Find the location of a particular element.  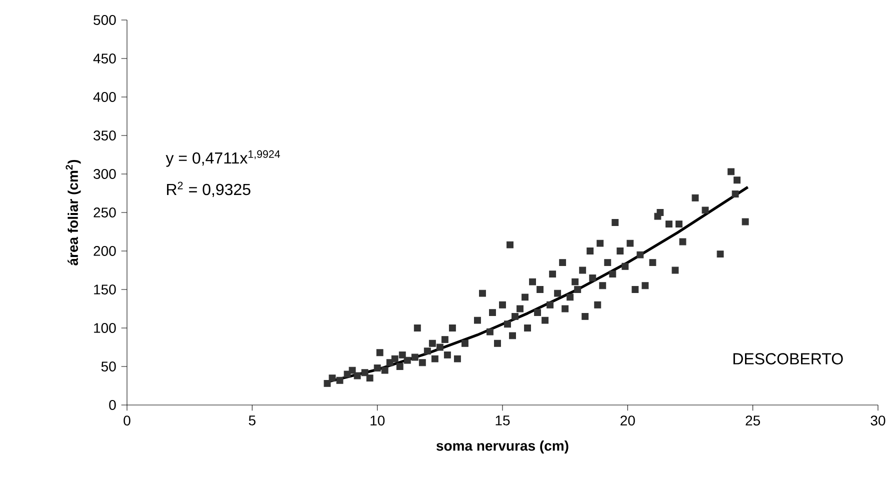

x-tick-label: 15 is located at coordinates (503, 421).